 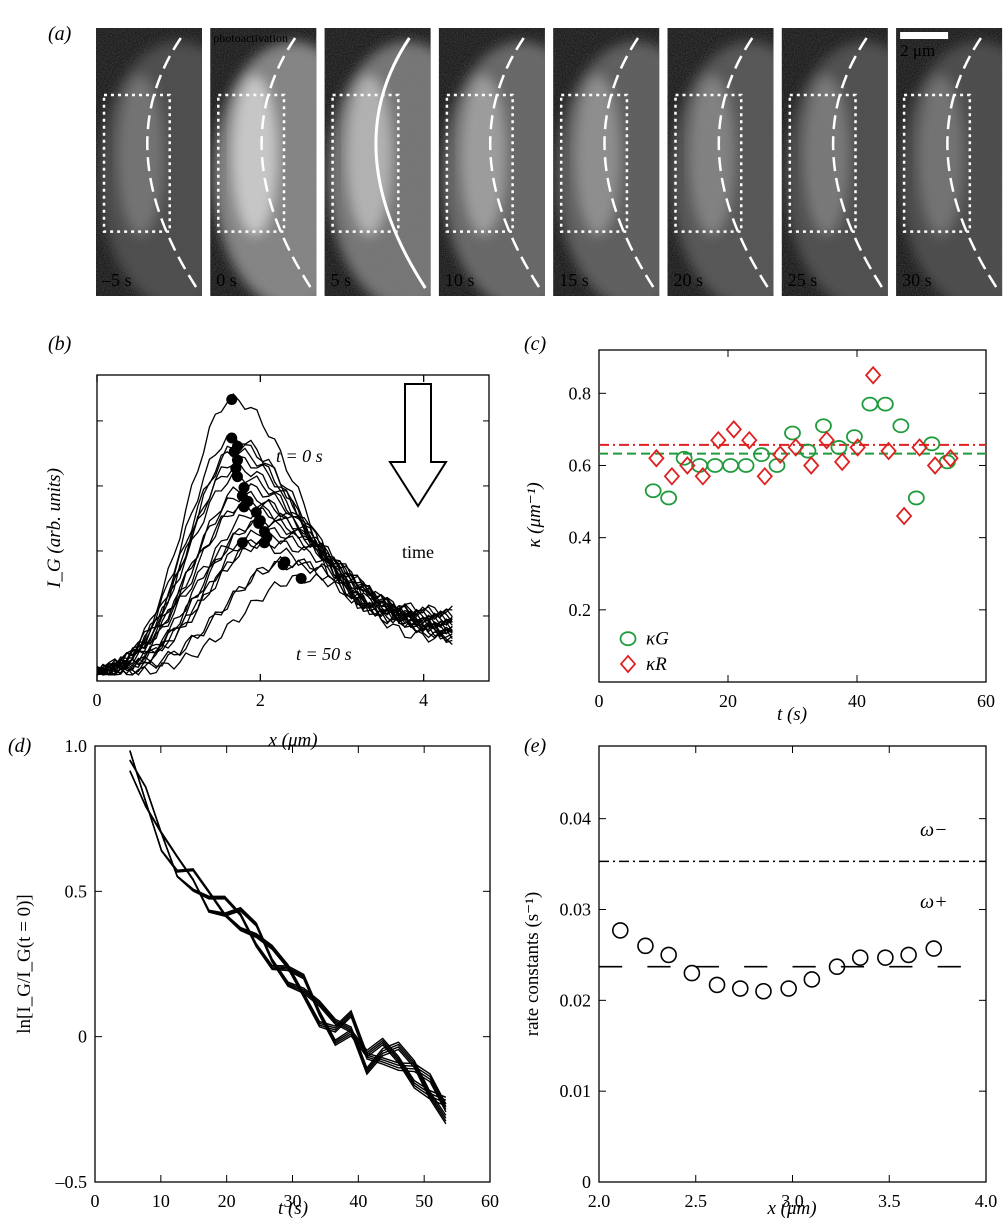 What do you see at coordinates (792, 914) in the screenshot?
I see `chart-e-rate-lines` at bounding box center [792, 914].